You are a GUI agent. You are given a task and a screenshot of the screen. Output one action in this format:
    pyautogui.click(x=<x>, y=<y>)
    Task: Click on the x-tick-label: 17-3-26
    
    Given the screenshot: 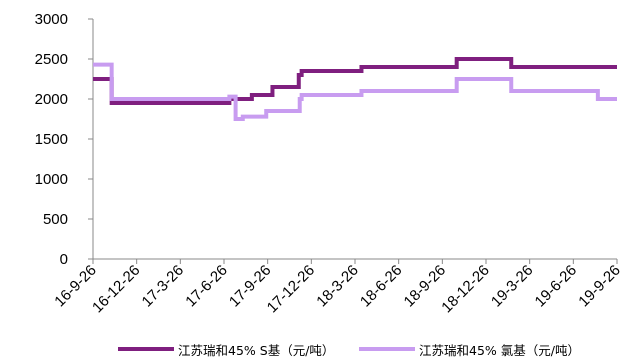 What is the action you would take?
    pyautogui.click(x=163, y=286)
    